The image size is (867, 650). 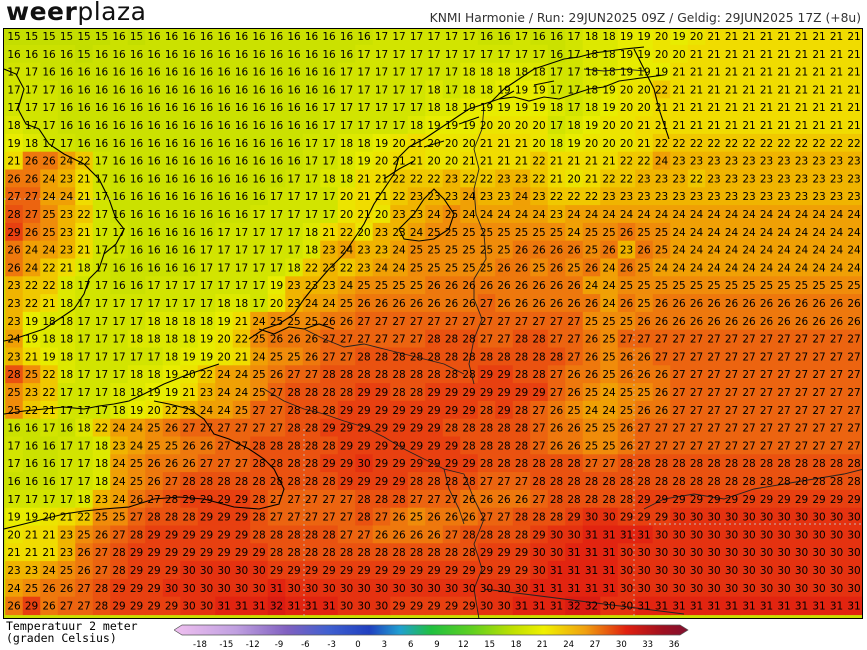 I want to click on weerplaza-logo: weerplaza, so click(x=76, y=13).